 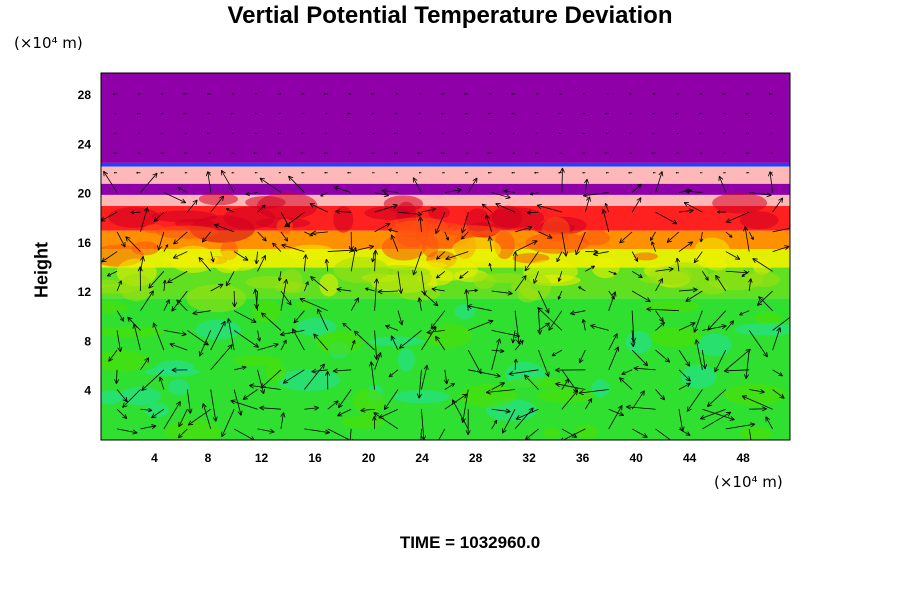 What do you see at coordinates (422, 458) in the screenshot?
I see `x-tick-label: 24` at bounding box center [422, 458].